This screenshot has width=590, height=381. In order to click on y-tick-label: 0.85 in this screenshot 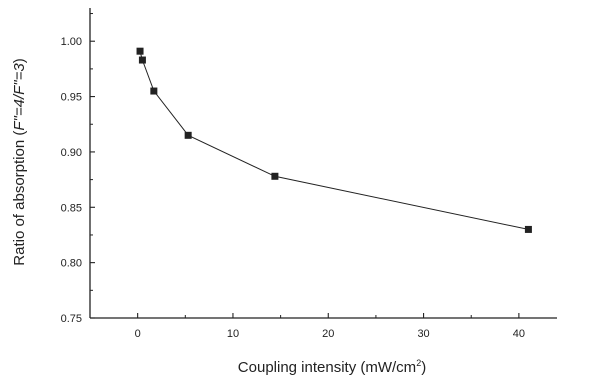, I will do `click(71, 208)`.